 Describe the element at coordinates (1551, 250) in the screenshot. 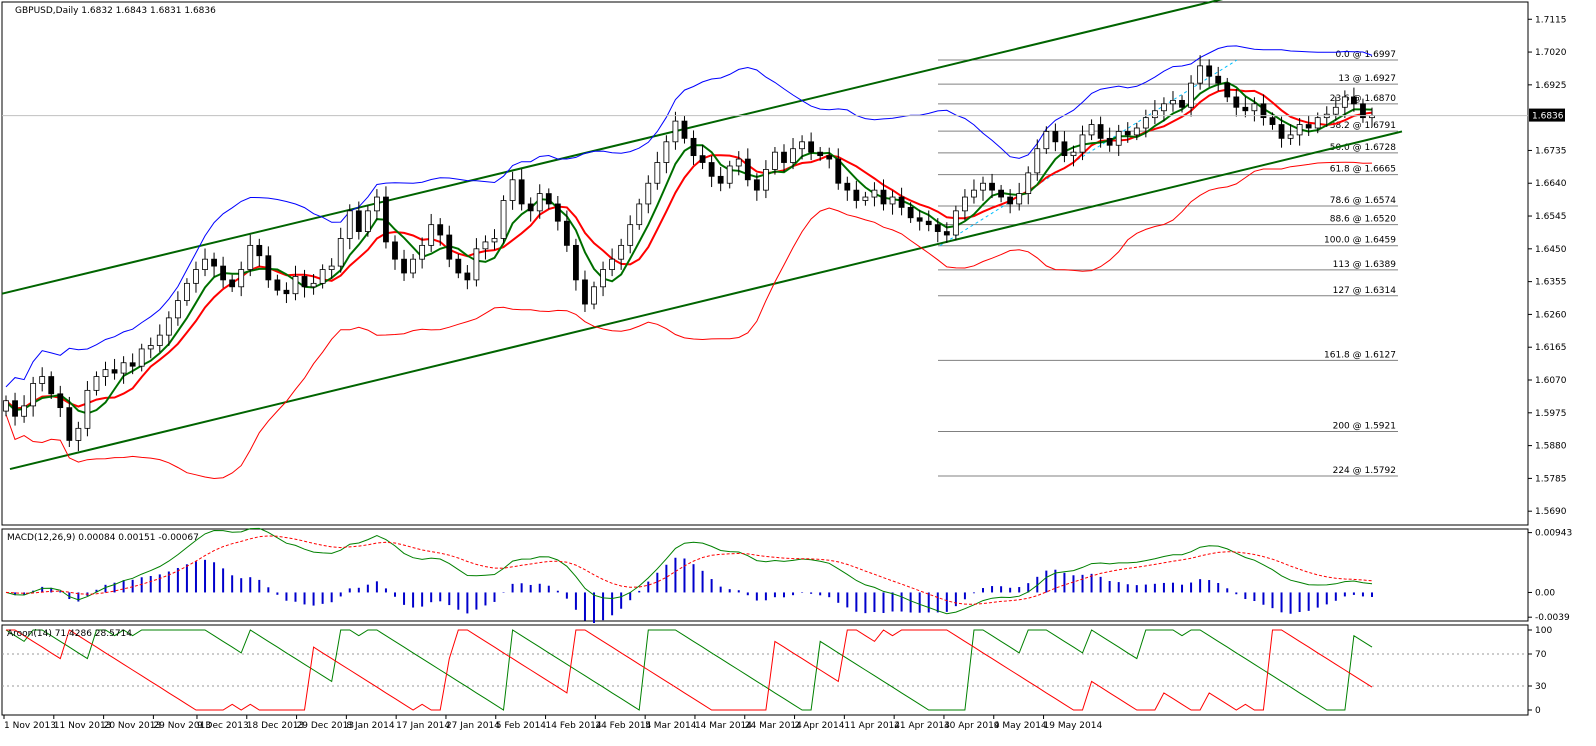

I see `price-tick-label: 1.6450` at that location.